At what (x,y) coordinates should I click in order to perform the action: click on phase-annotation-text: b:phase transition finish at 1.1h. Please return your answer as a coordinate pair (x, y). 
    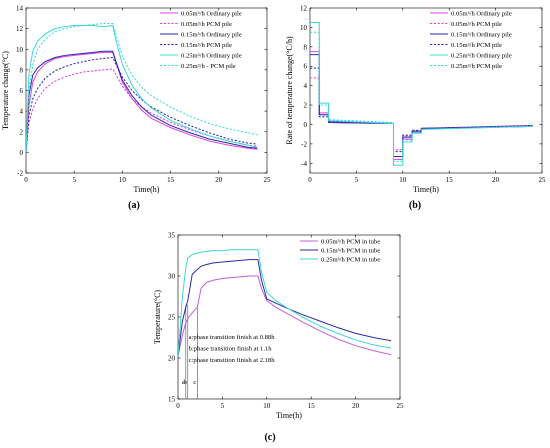
    Looking at the image, I should click on (231, 349).